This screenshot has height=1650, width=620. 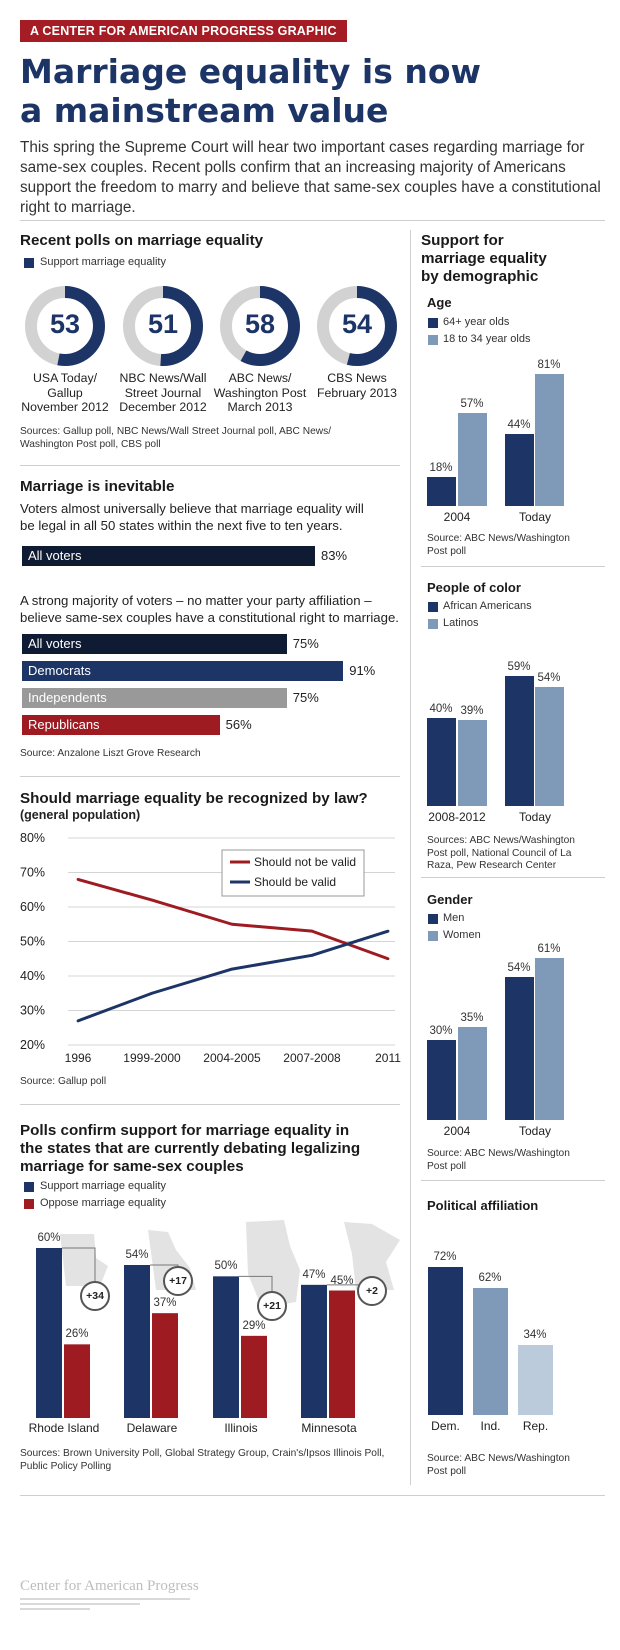 I want to click on donut-label-line: USA Today/, so click(x=65, y=378).